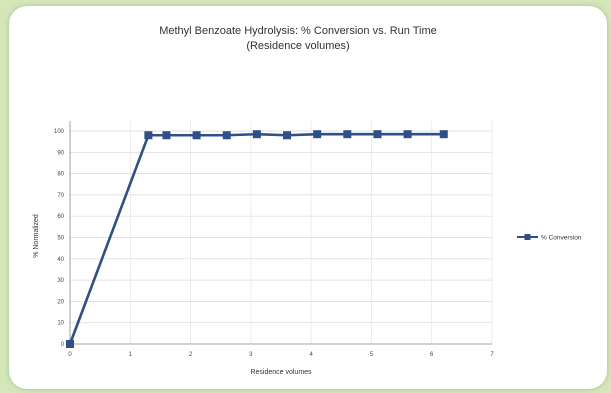 This screenshot has width=611, height=393. I want to click on y-tick-label: 70, so click(60, 196).